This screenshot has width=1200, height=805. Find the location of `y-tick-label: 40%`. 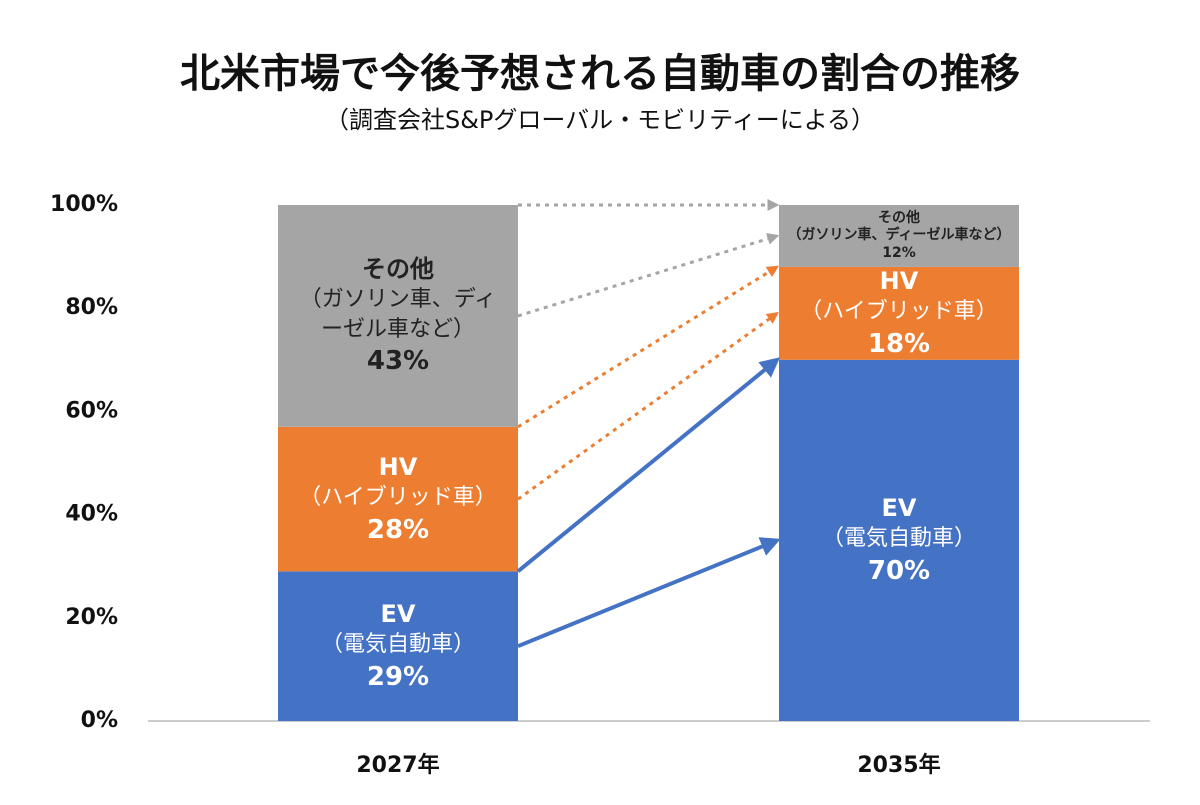

y-tick-label: 40% is located at coordinates (91, 514).